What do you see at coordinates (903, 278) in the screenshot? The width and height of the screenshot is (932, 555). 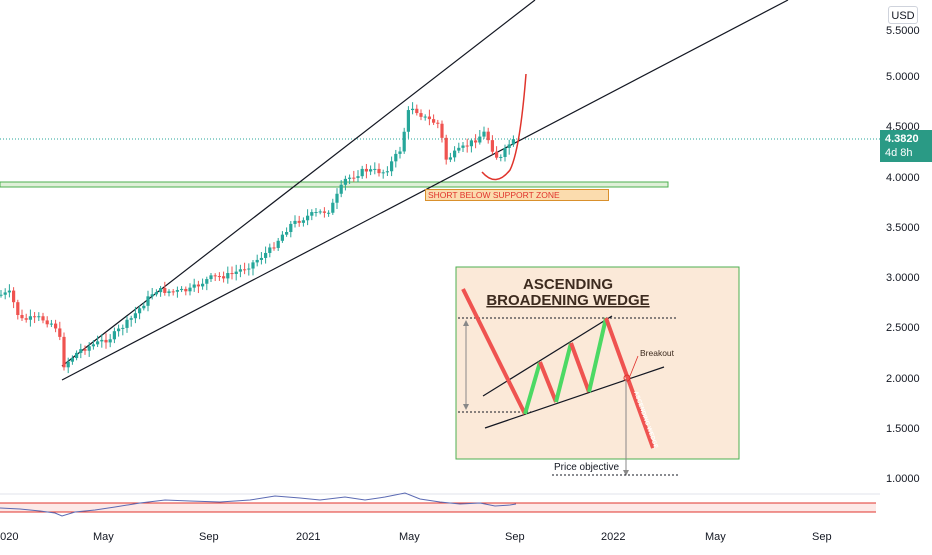 I see `price-tick-3.0: 3.0000` at bounding box center [903, 278].